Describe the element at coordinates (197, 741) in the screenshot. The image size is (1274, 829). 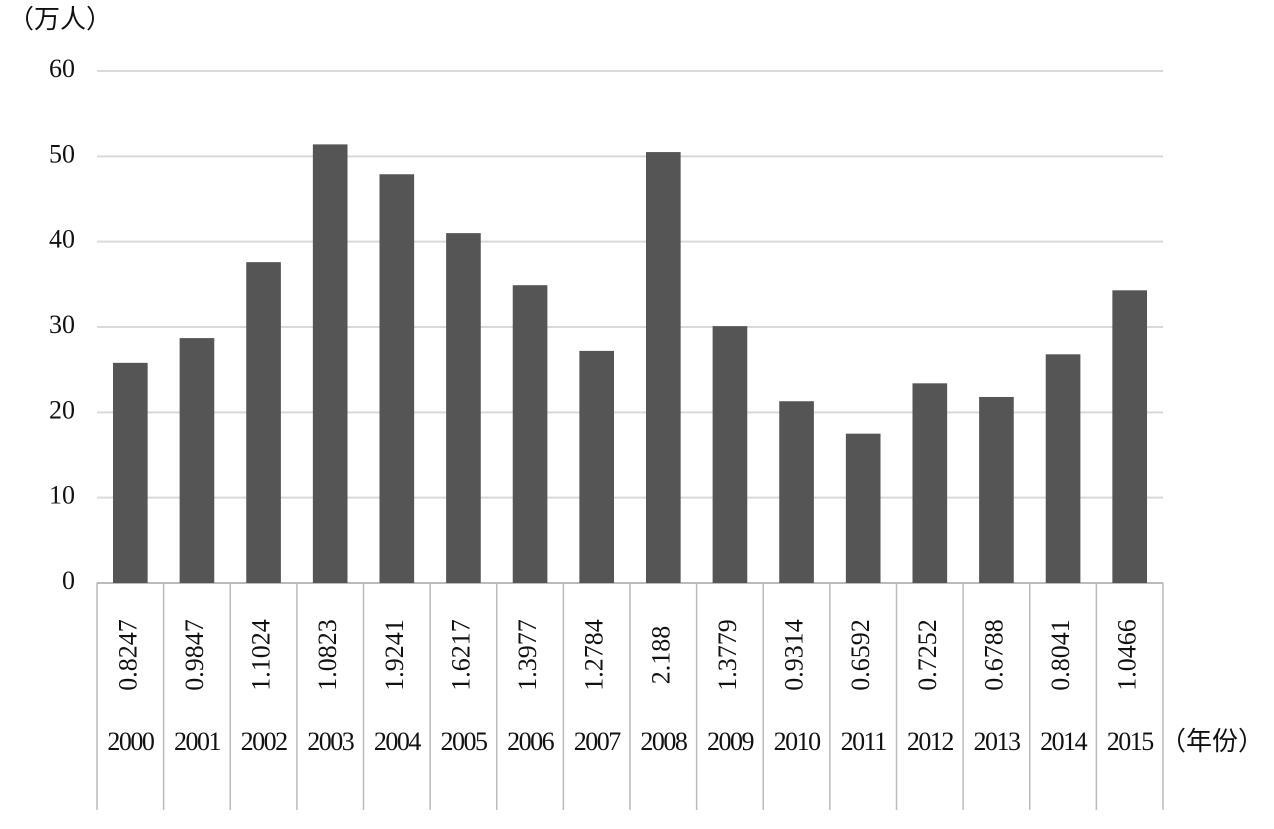
I see `x-tick-label: 2001` at that location.